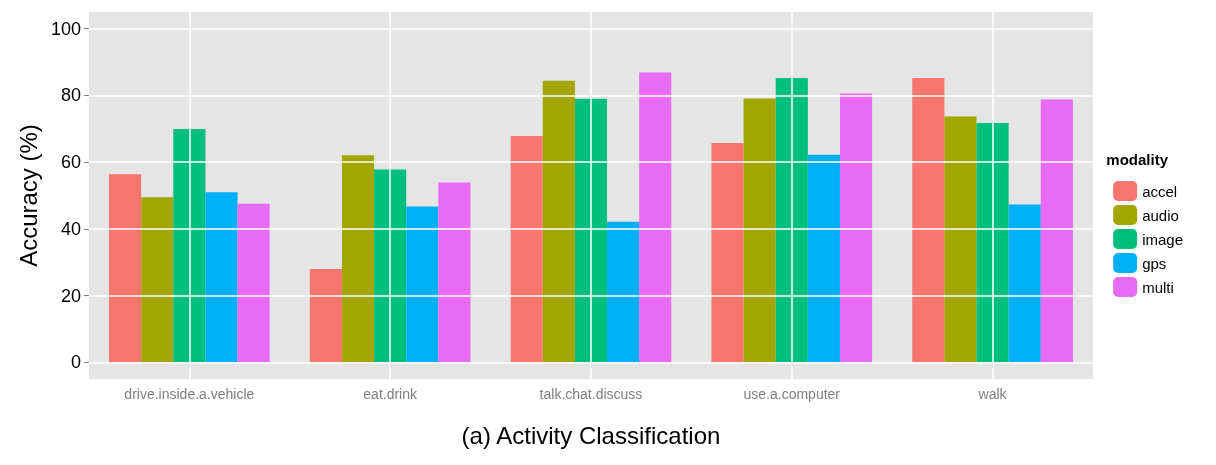 This screenshot has width=1216, height=465. Describe the element at coordinates (65, 28) in the screenshot. I see `y-tick-label: 100` at that location.